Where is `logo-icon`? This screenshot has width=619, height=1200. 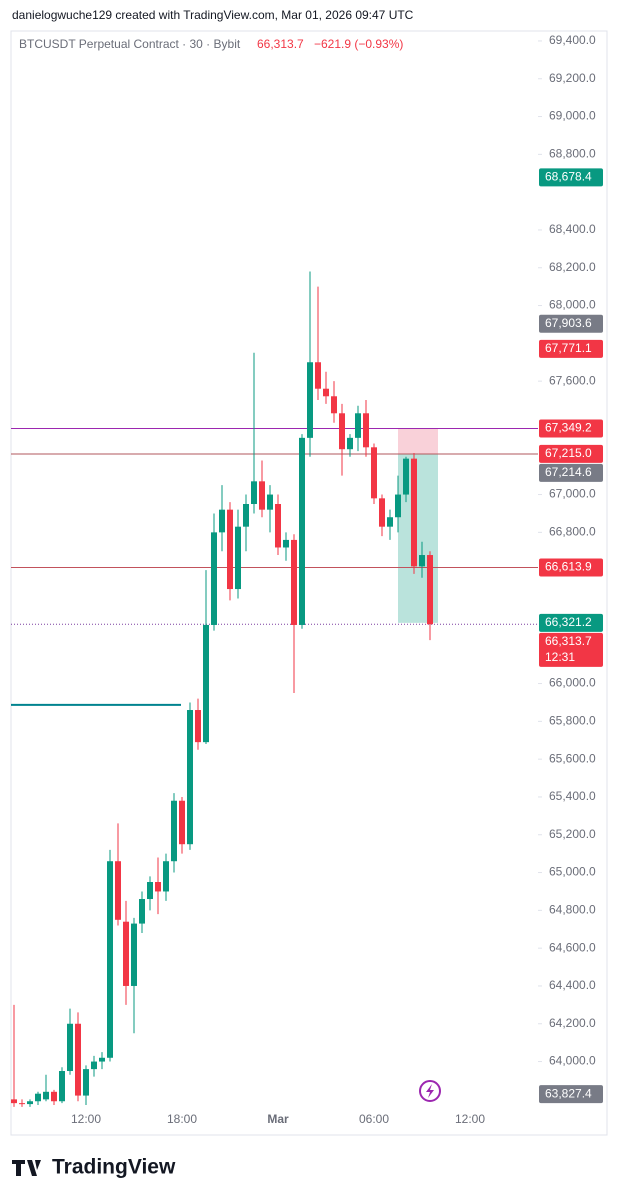
logo-icon is located at coordinates (26, 1168).